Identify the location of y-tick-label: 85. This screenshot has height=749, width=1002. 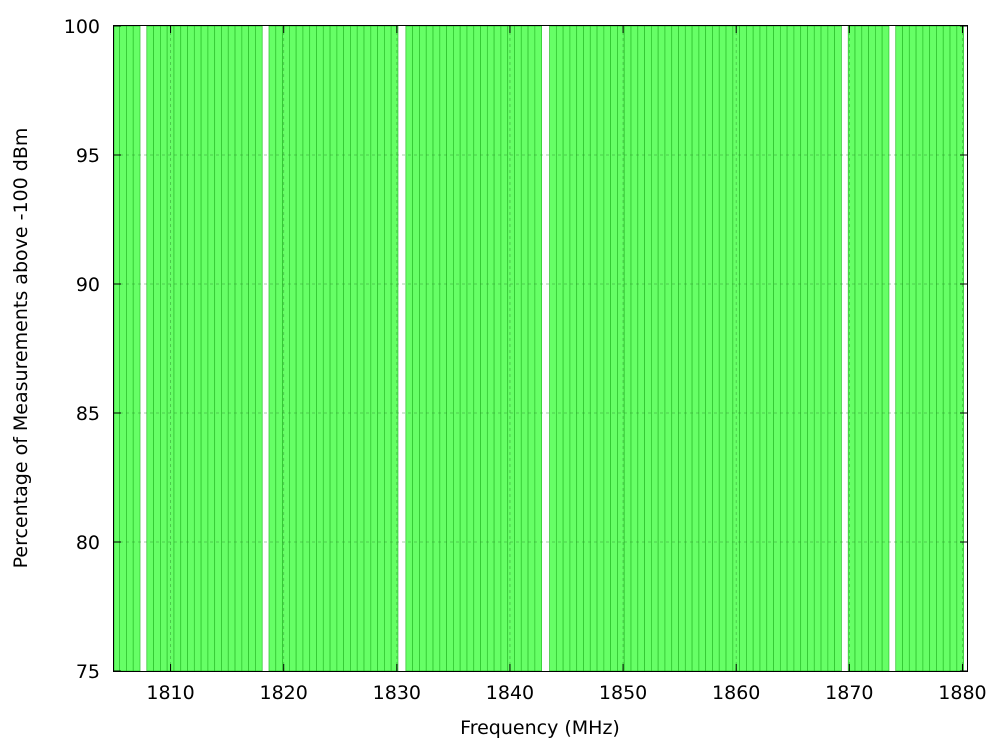
(88, 414).